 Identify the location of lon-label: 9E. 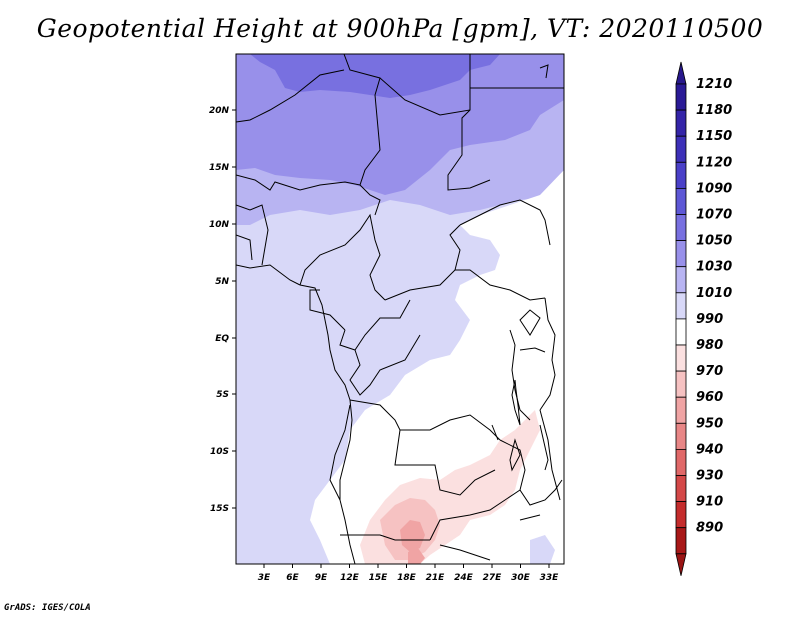
(321, 578).